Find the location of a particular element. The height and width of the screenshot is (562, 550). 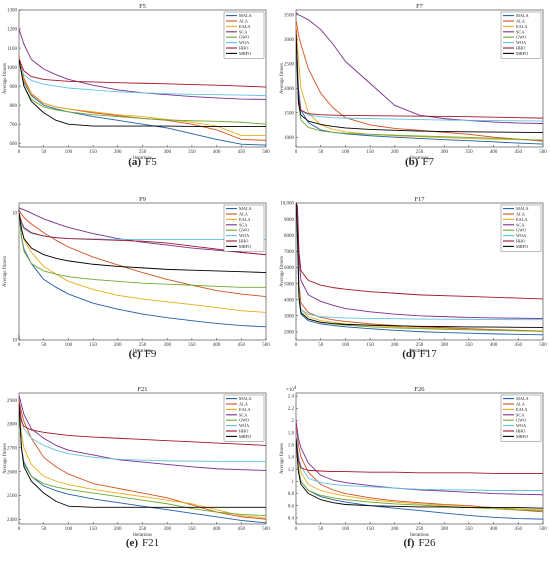

y-tick-label: 10 is located at coordinates (15, 341).